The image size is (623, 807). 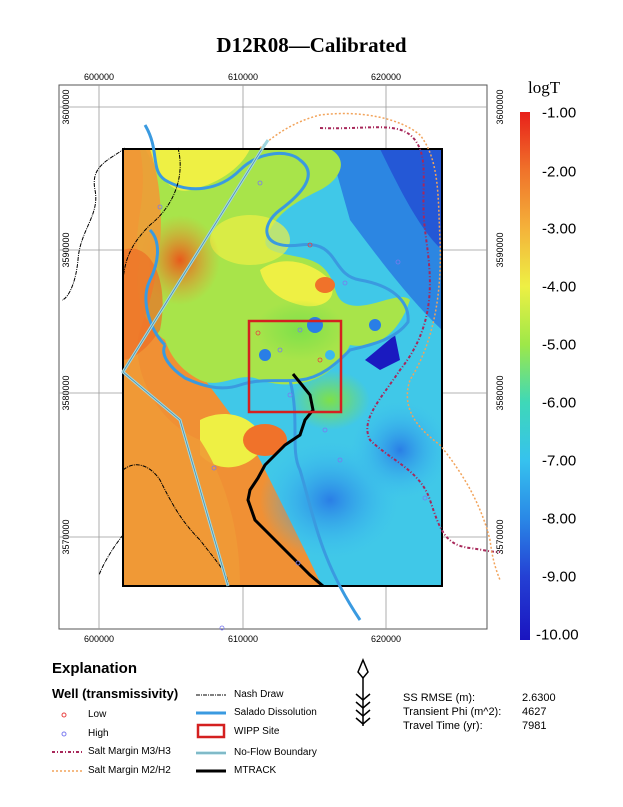 I want to click on x-tick-bottom: 610000, so click(x=243, y=639).